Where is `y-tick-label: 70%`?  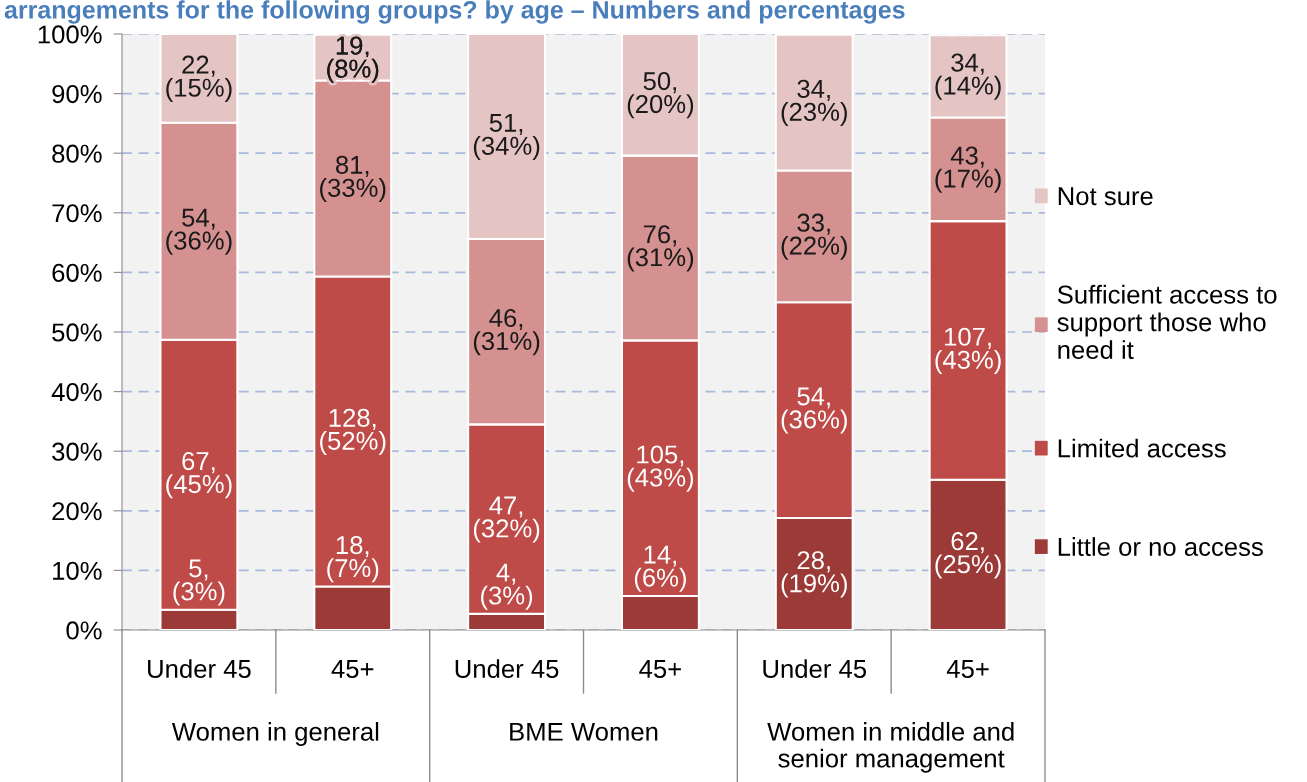 y-tick-label: 70% is located at coordinates (77, 213).